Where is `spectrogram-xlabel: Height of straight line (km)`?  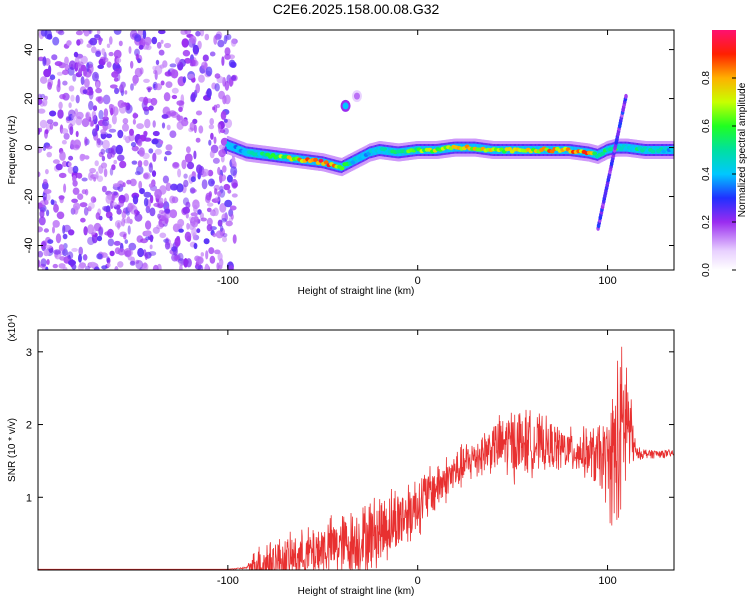 spectrogram-xlabel: Height of straight line (km) is located at coordinates (356, 291).